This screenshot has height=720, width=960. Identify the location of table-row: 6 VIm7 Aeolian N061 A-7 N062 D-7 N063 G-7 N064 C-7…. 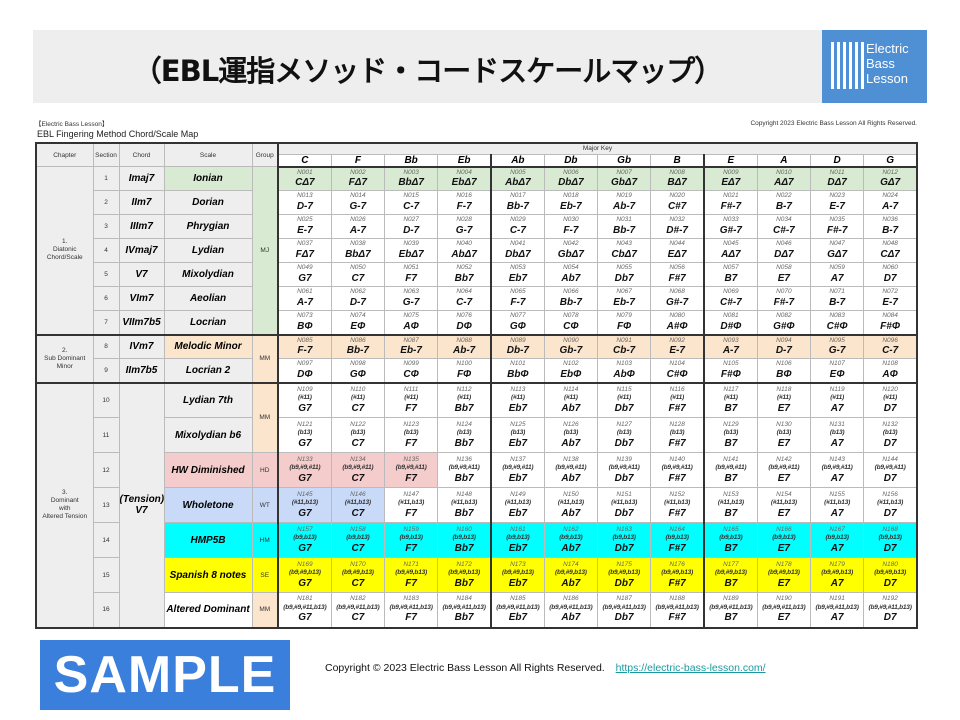
(477, 298).